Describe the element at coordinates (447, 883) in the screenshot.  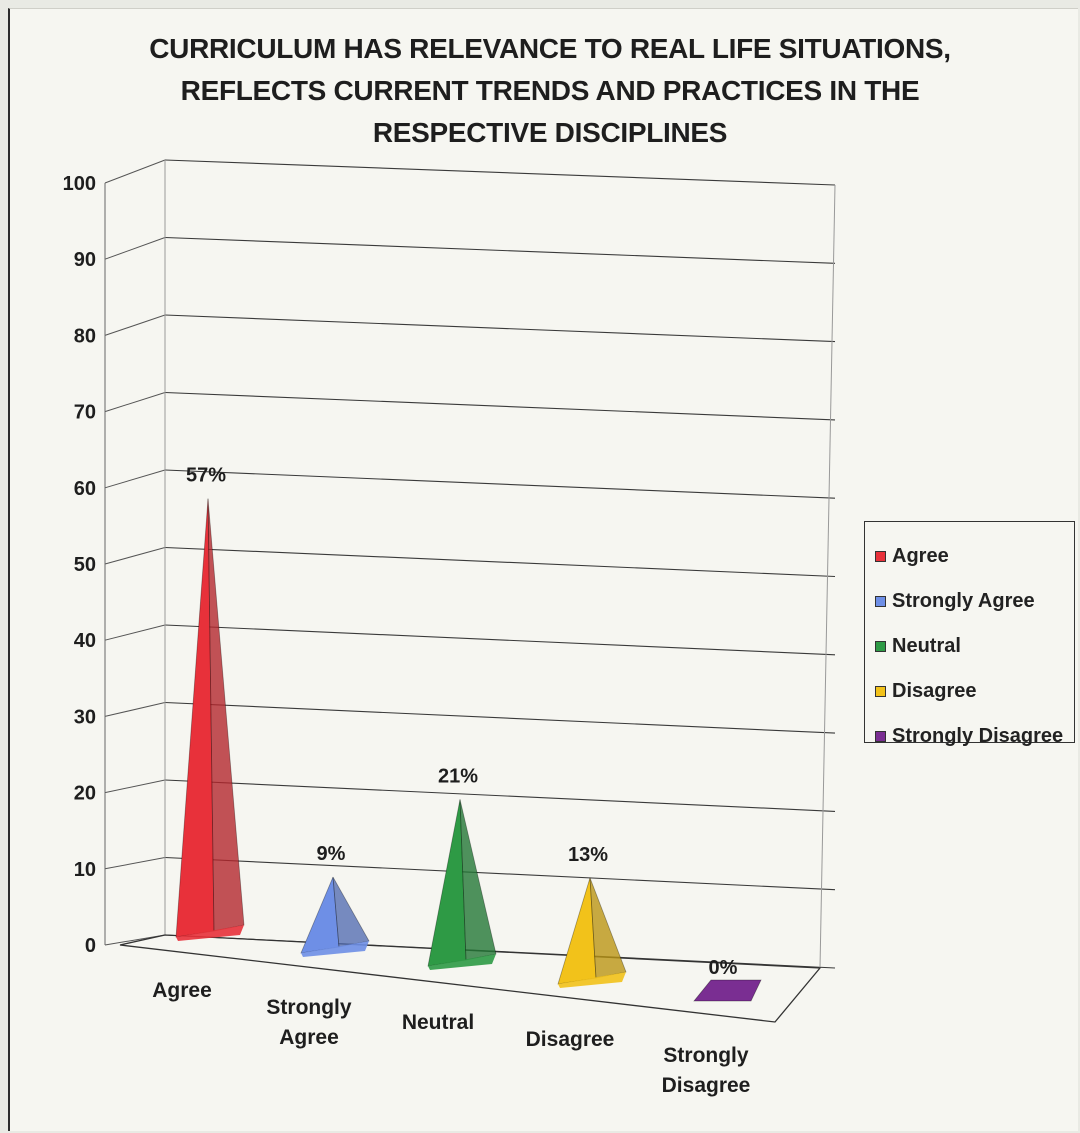
I see `pyramid-neutral-front-face` at that location.